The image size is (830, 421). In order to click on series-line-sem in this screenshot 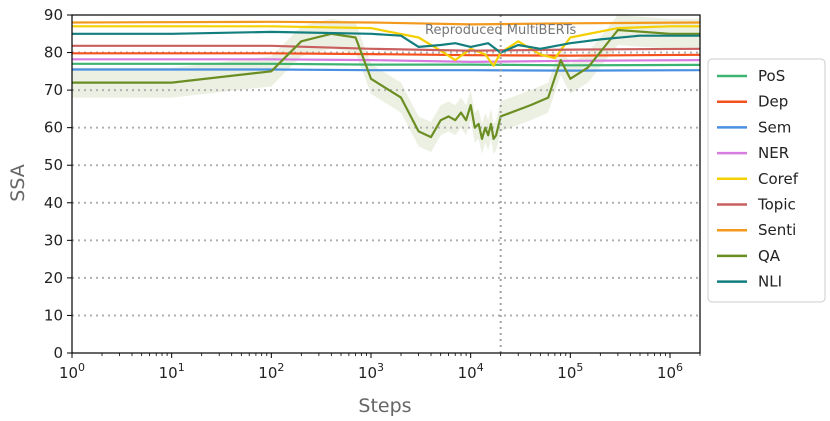, I will do `click(386, 70)`.